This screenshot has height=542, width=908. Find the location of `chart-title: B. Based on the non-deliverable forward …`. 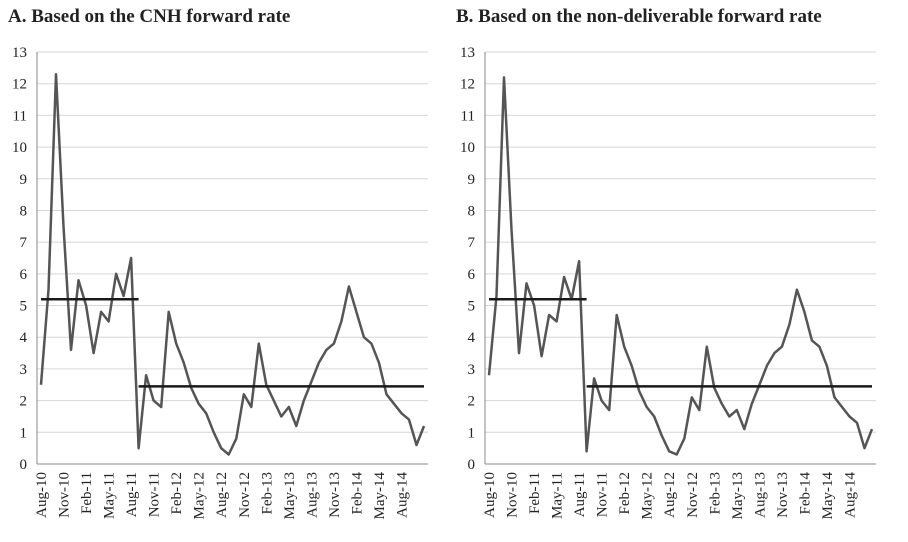

chart-title: B. Based on the non-deliverable forward … is located at coordinates (639, 16).